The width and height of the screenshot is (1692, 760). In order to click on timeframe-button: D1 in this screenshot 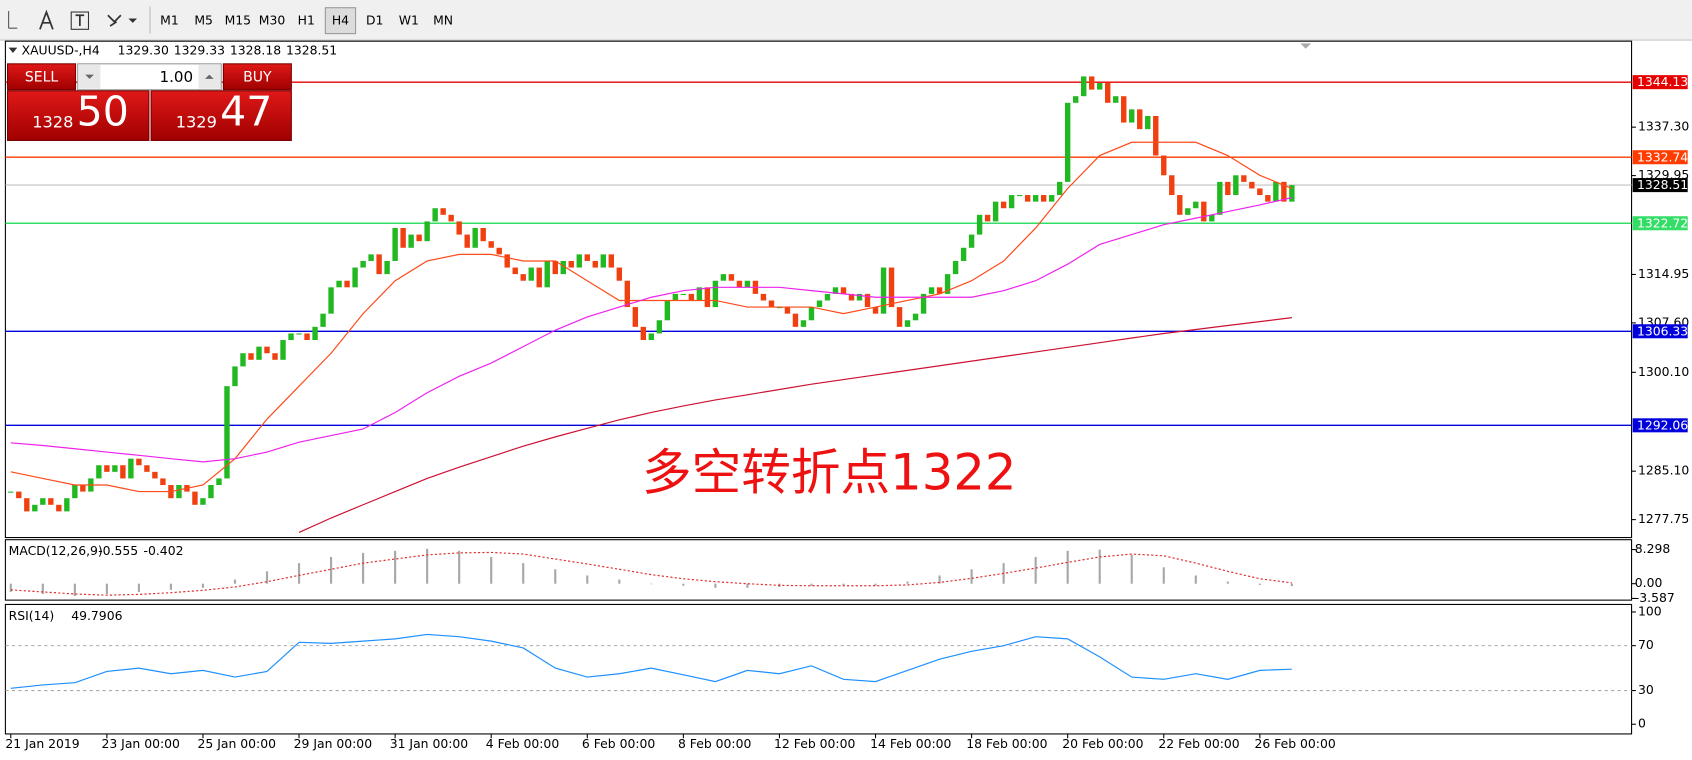, I will do `click(374, 20)`.